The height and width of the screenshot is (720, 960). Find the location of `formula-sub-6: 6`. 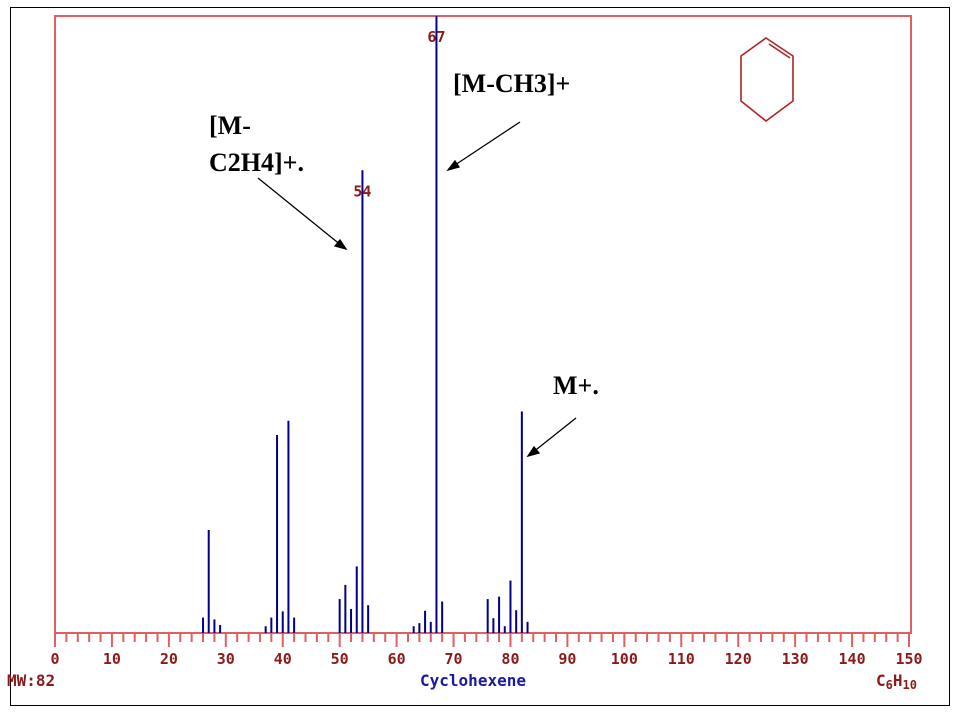

formula-sub-6: 6 is located at coordinates (889, 685).